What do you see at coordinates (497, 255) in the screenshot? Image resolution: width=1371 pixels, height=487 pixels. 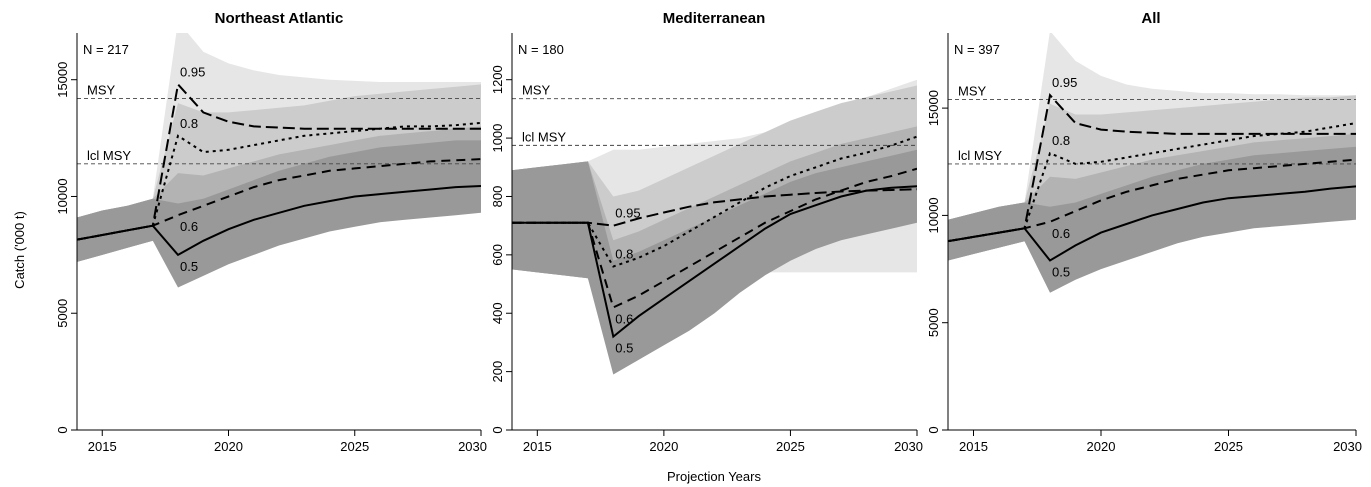 I see `y-tick-label: 600` at bounding box center [497, 255].